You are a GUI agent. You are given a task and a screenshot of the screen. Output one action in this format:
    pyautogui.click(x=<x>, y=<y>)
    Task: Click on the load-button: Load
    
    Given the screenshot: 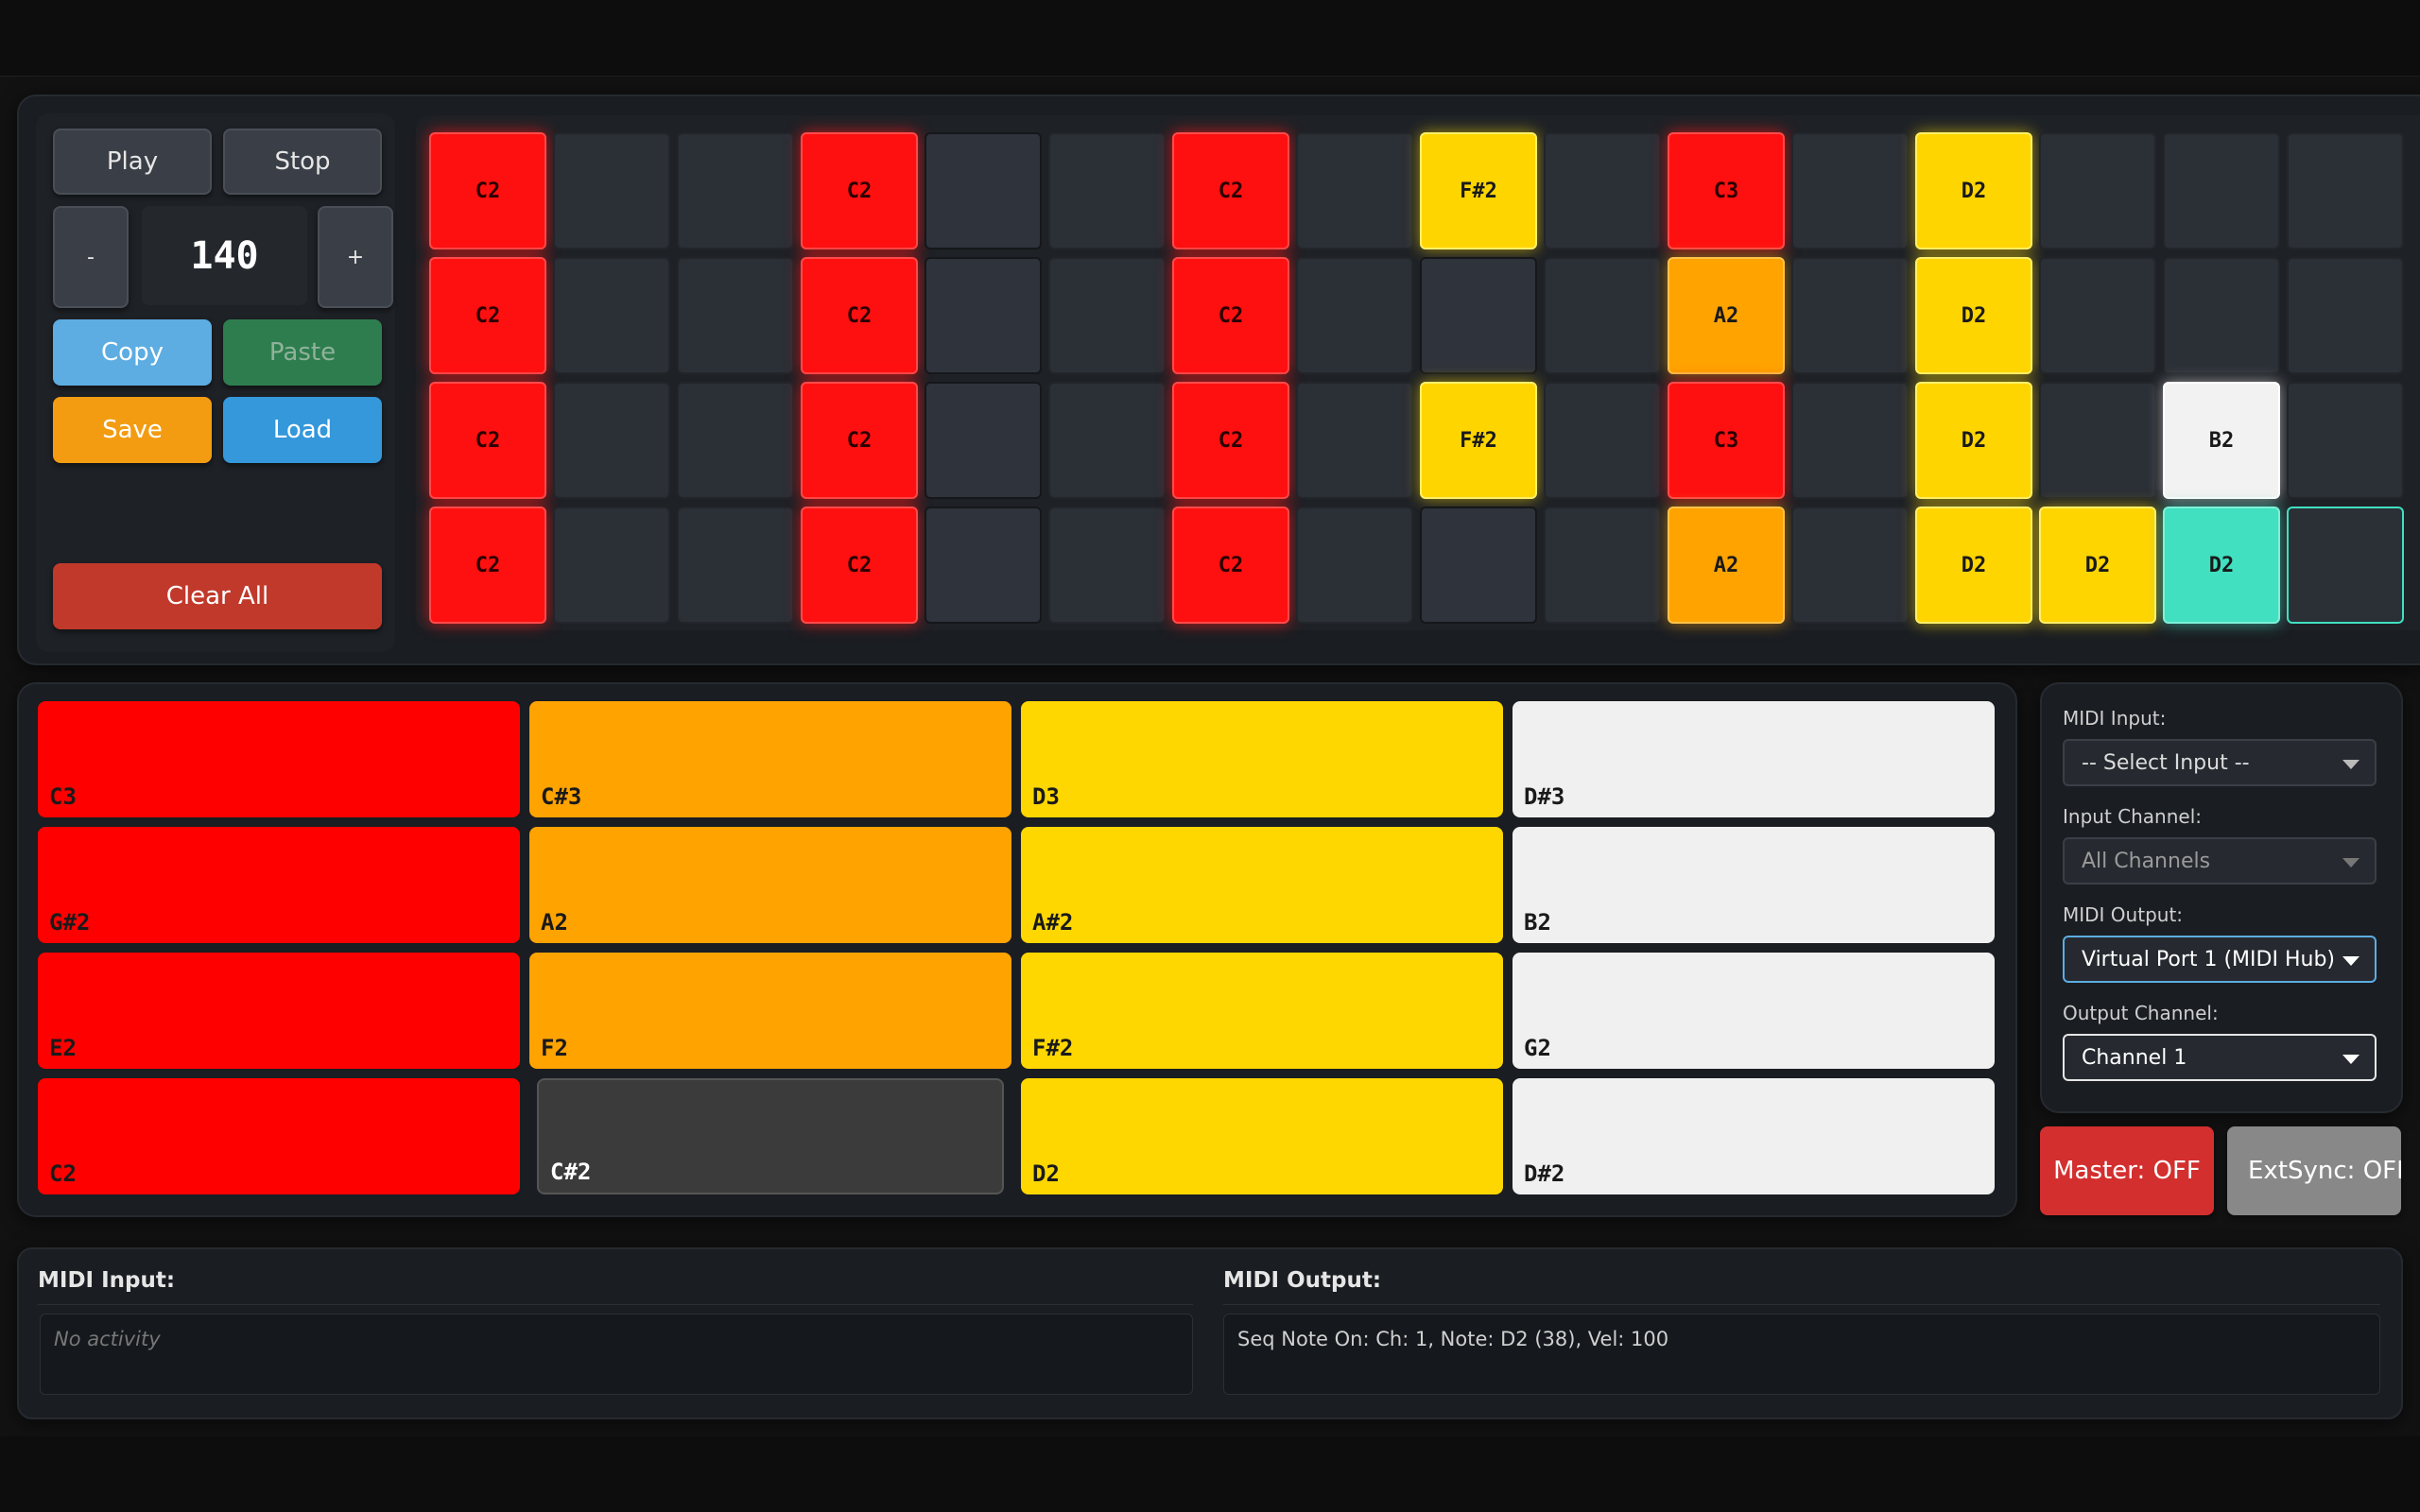 What is the action you would take?
    pyautogui.click(x=302, y=430)
    